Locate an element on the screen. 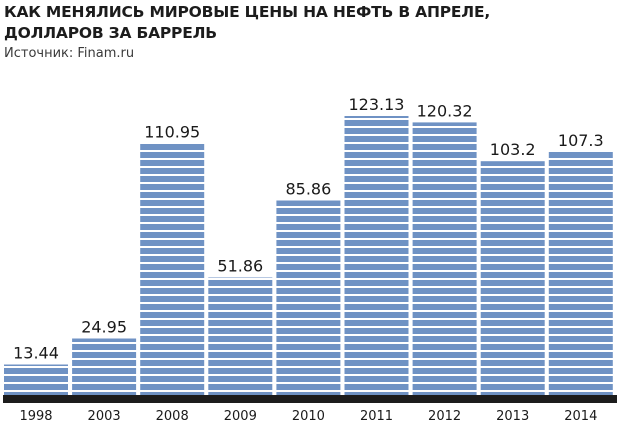 The image size is (620, 425). x-axis-baseline is located at coordinates (310, 399).